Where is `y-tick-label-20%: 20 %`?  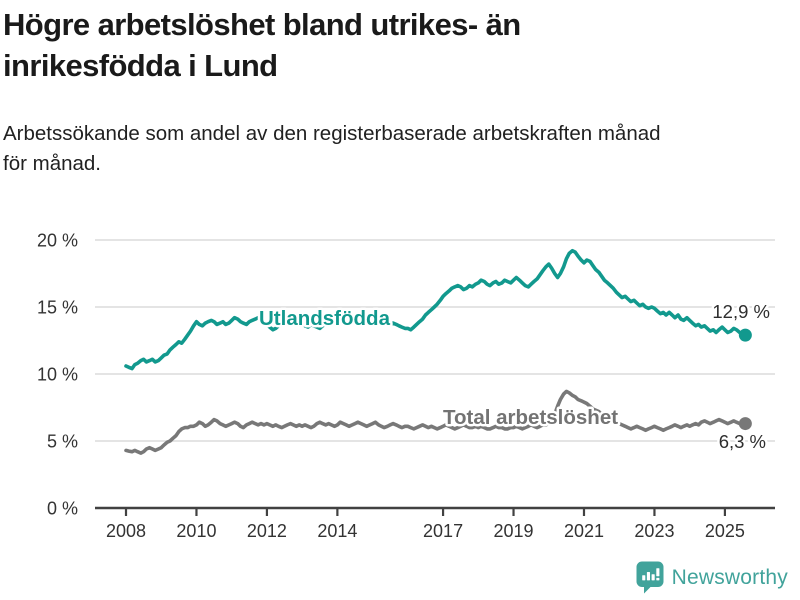 y-tick-label-20%: 20 % is located at coordinates (57, 241).